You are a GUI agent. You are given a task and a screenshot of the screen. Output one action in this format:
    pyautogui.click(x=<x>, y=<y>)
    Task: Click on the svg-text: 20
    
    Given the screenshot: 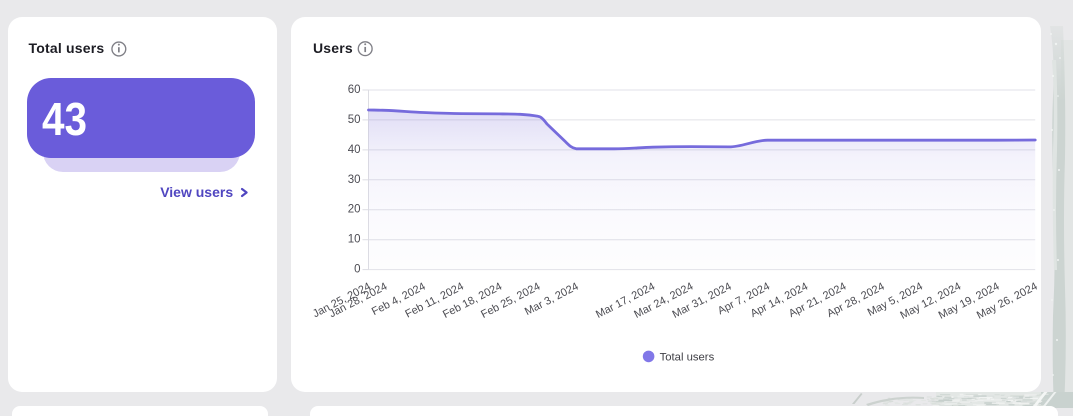 What is the action you would take?
    pyautogui.click(x=354, y=210)
    